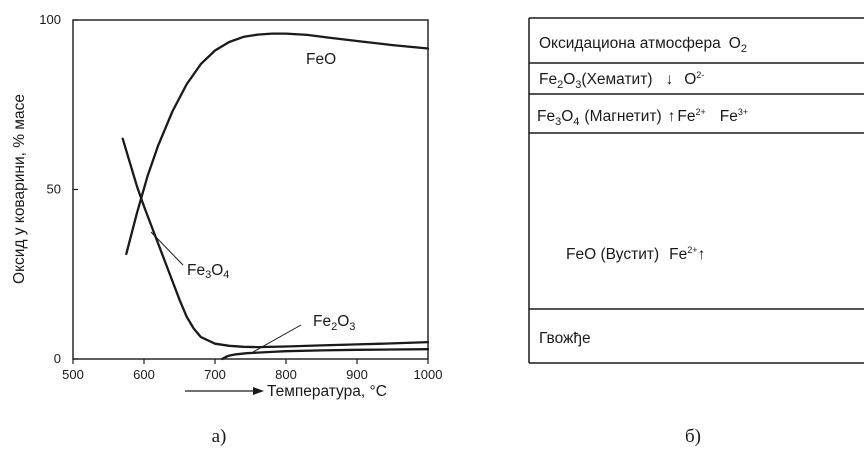 The height and width of the screenshot is (450, 864). What do you see at coordinates (560, 85) in the screenshot?
I see `hematite-fe-sub: 2` at bounding box center [560, 85].